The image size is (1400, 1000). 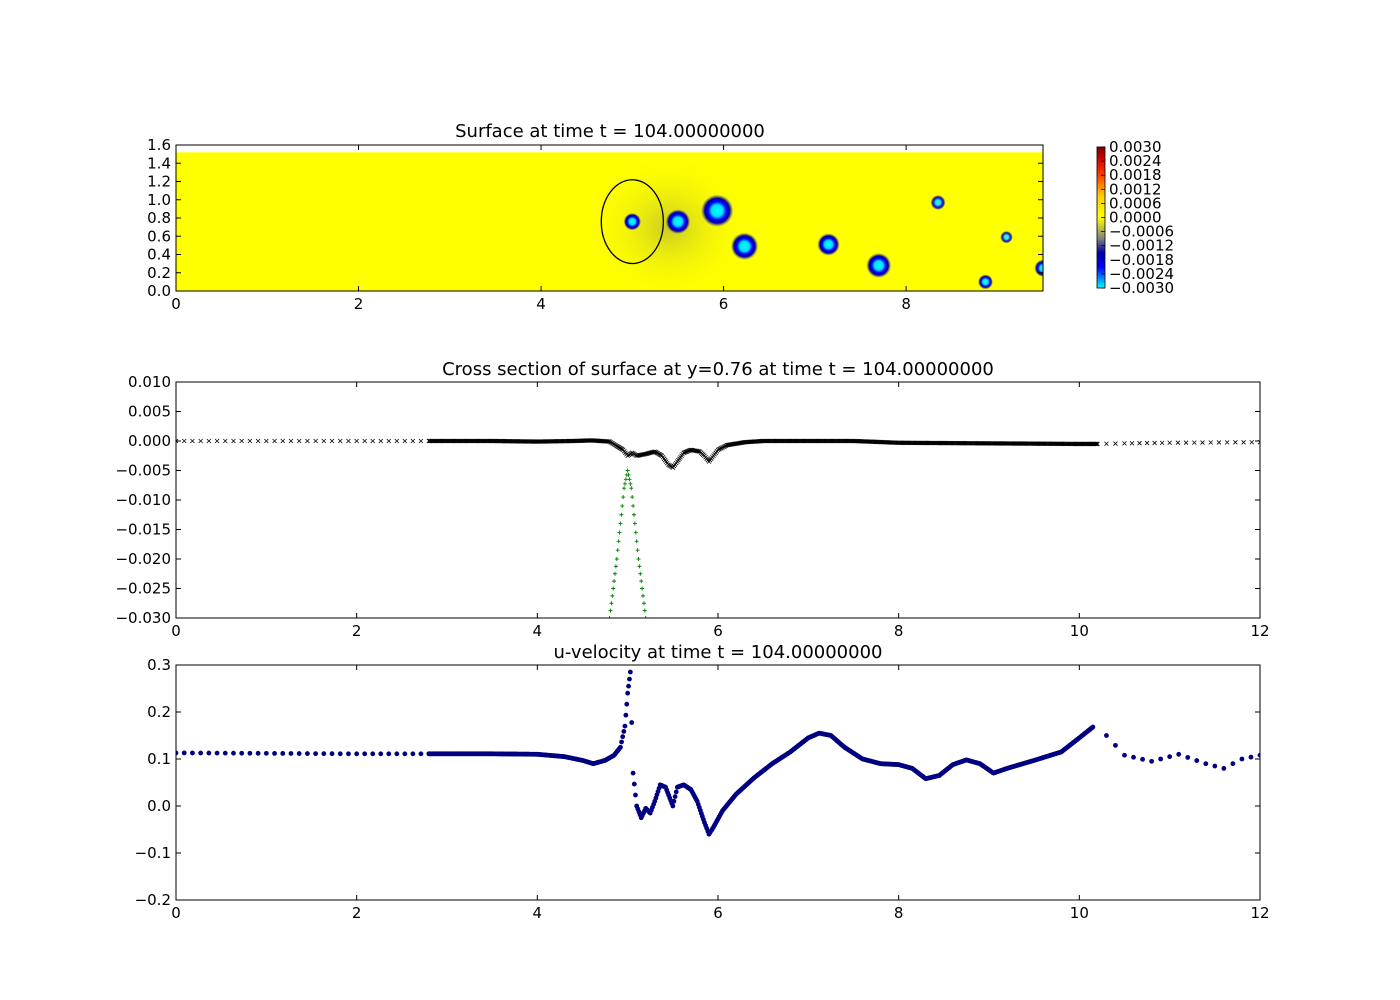 What do you see at coordinates (153, 853) in the screenshot?
I see `2-ytick-label: −0.1` at bounding box center [153, 853].